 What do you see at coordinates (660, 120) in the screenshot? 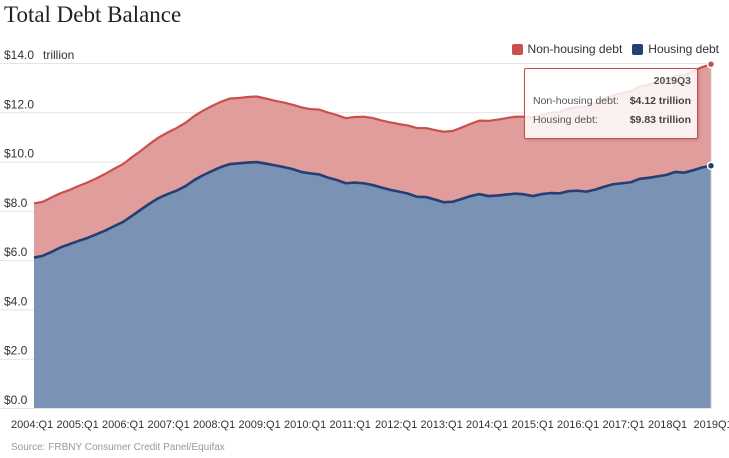
I see `tooltip-value-housing: $9.83 trillion` at bounding box center [660, 120].